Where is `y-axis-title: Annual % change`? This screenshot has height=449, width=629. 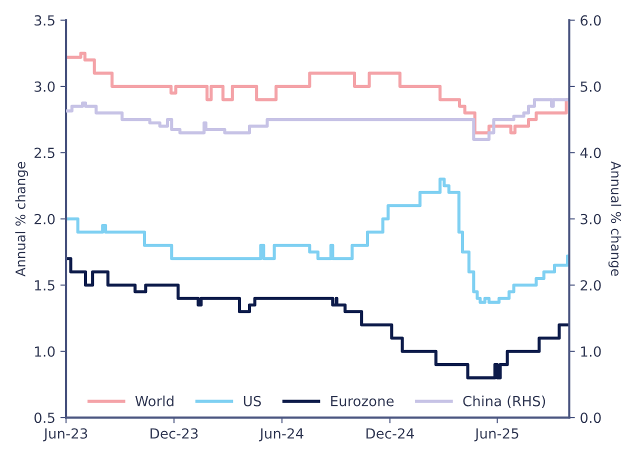 y-axis-title: Annual % change is located at coordinates (21, 219).